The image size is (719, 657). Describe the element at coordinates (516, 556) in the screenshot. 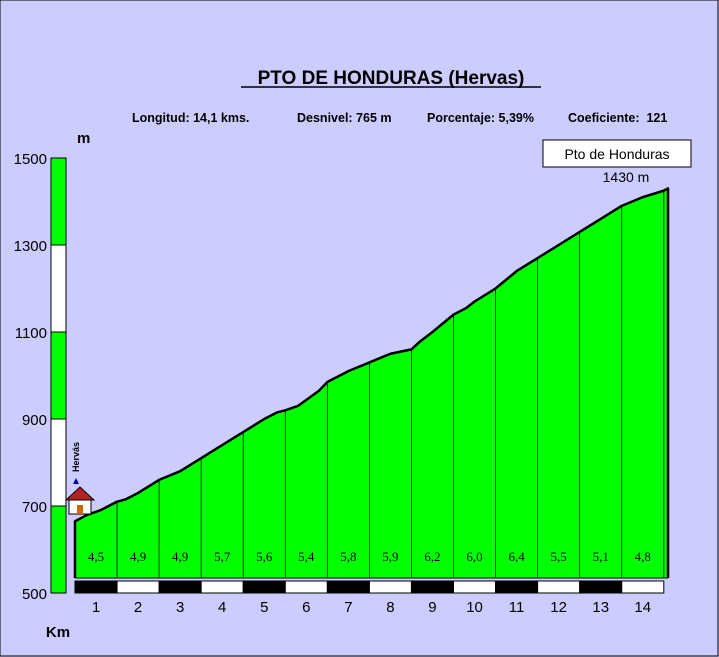

I see `segment-gradient-label: 6,4` at that location.